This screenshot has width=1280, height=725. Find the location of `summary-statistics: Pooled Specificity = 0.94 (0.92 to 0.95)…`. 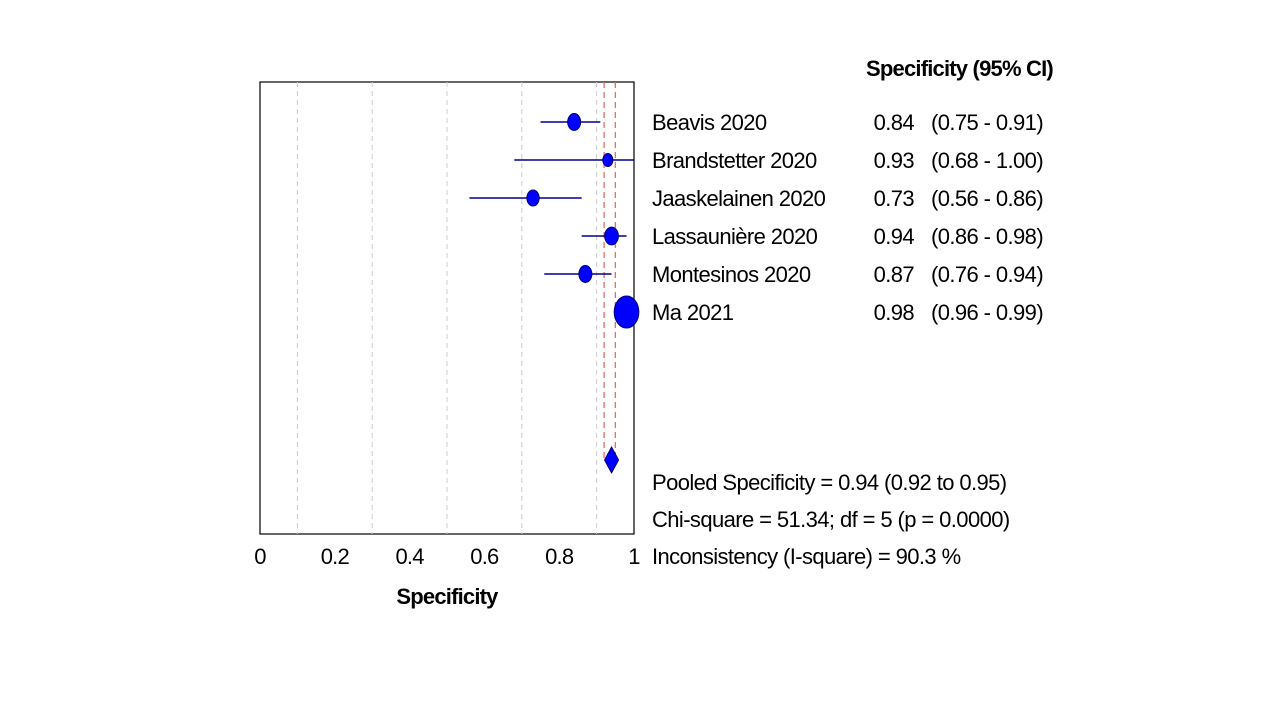

summary-statistics: Pooled Specificity = 0.94 (0.92 to 0.95)… is located at coordinates (831, 519).